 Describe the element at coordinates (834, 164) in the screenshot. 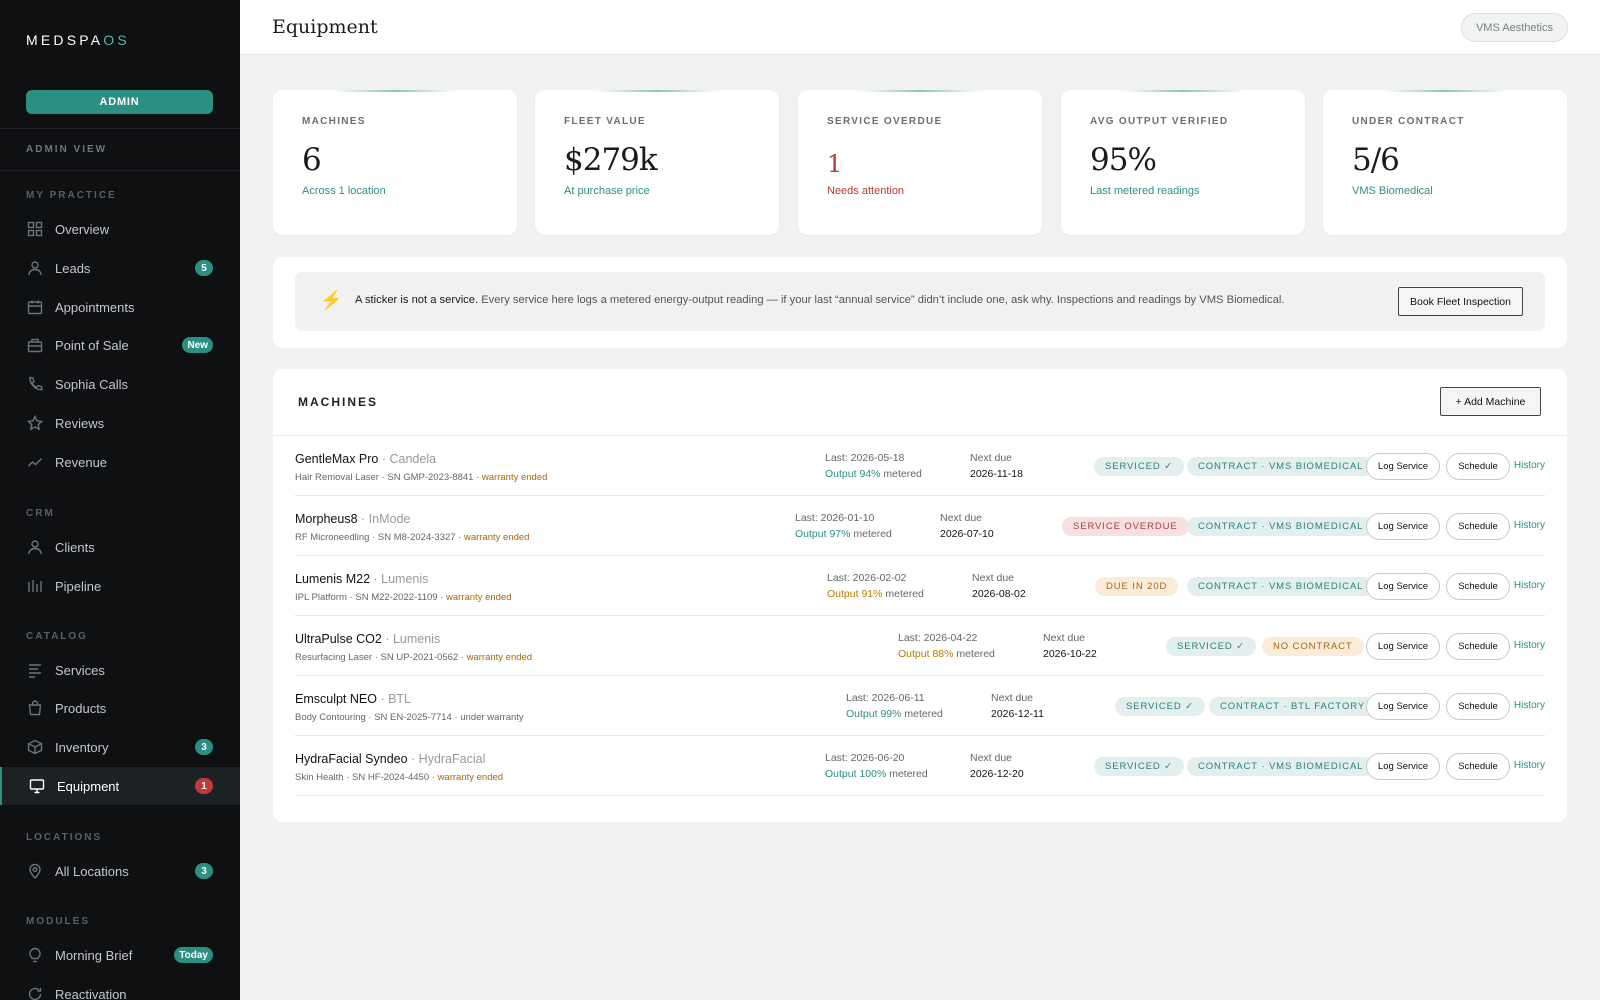

I see `stat-value: 1` at that location.